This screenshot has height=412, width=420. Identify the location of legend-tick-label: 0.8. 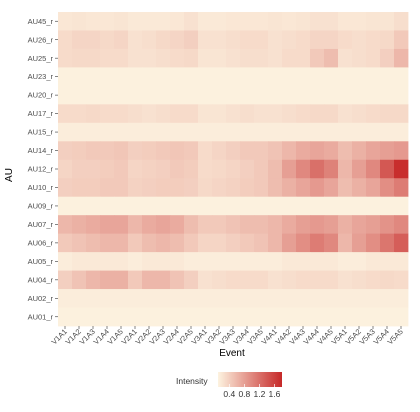
(244, 394).